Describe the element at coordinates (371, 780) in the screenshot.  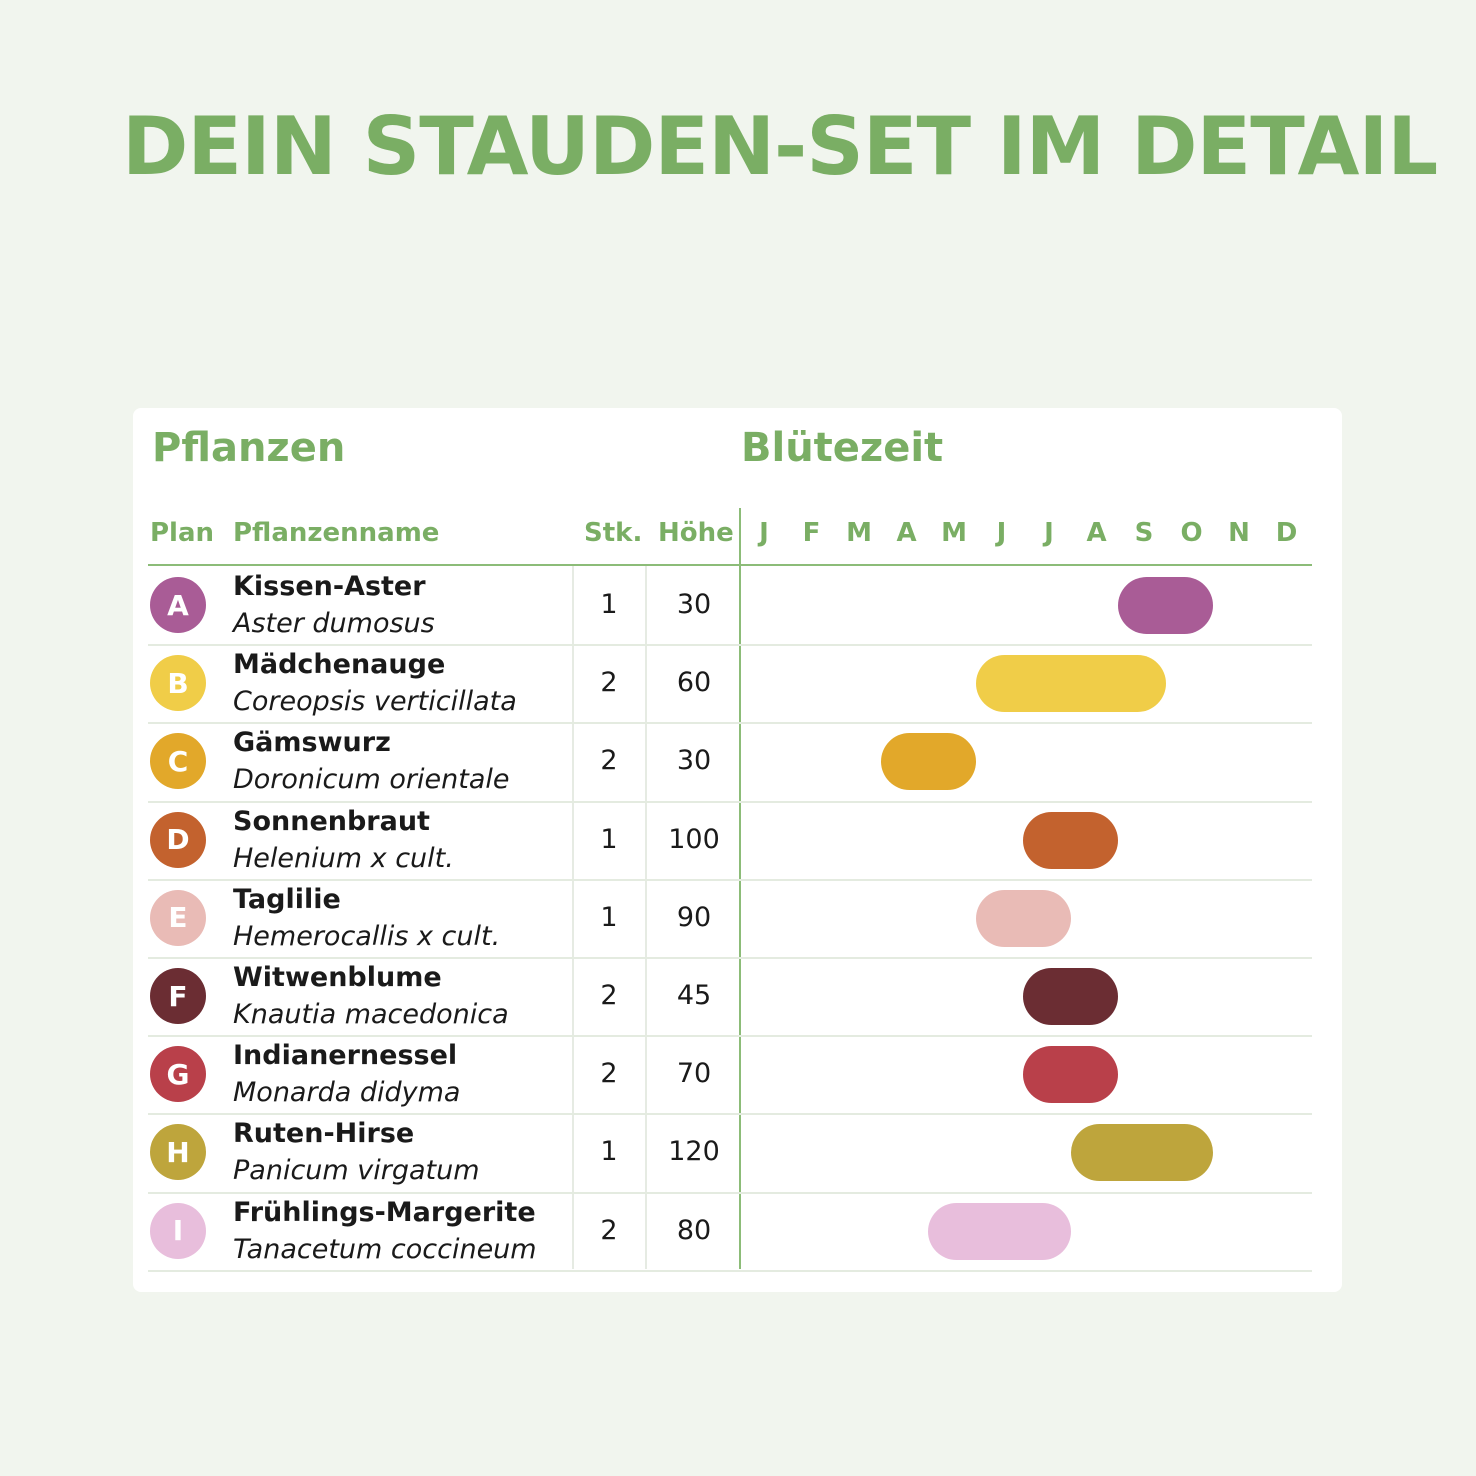
I see `plant-latin-name: Doronicum orientale` at that location.